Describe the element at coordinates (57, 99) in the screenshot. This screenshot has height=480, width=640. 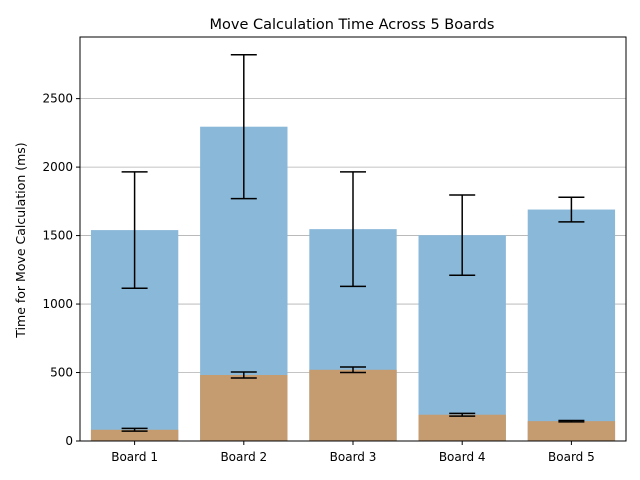
I see `y-tick-label: 2500` at that location.